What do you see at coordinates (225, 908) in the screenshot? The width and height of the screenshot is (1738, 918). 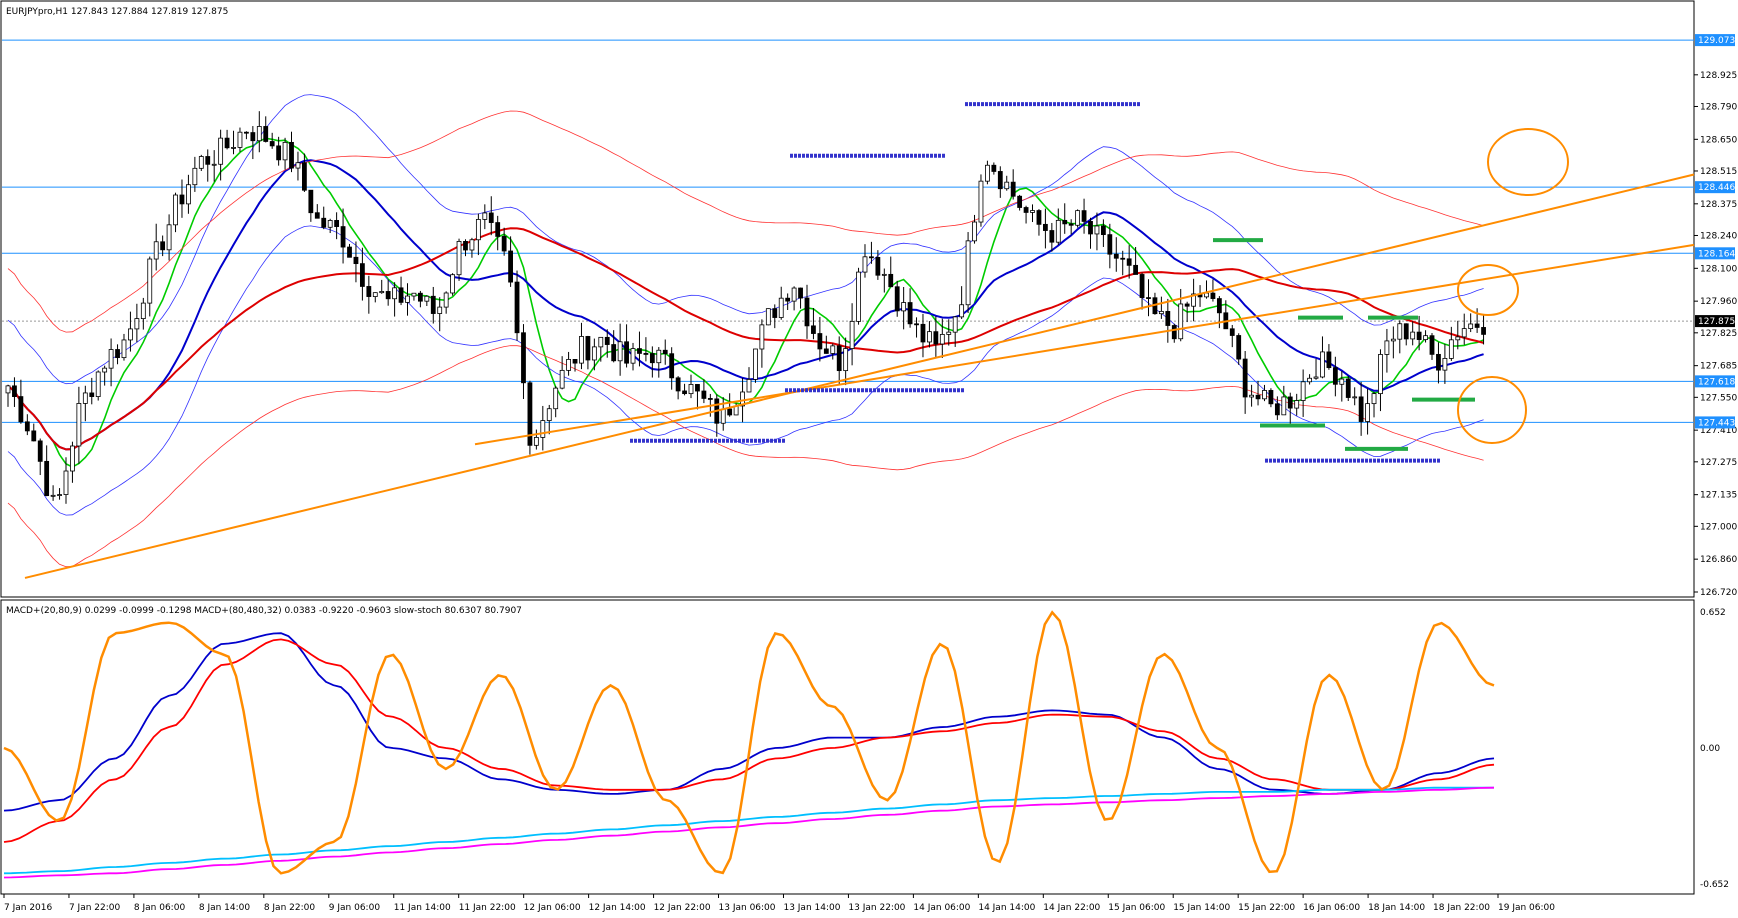 I see `x-tick-label: 8 Jan 14:00` at bounding box center [225, 908].